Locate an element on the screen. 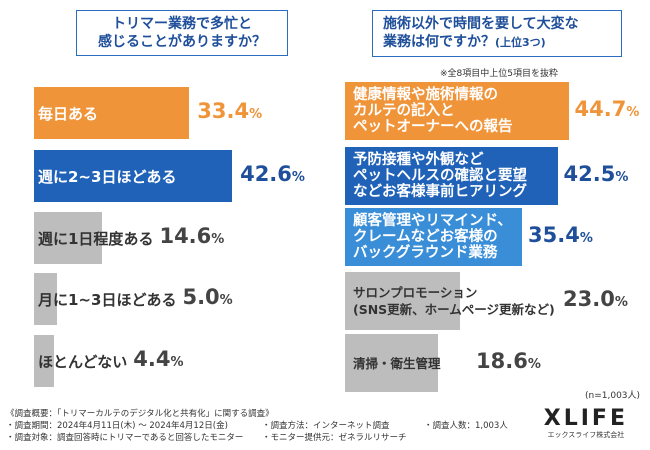 This screenshot has height=450, width=650. left-bar-label: ほとんどない is located at coordinates (83, 362).